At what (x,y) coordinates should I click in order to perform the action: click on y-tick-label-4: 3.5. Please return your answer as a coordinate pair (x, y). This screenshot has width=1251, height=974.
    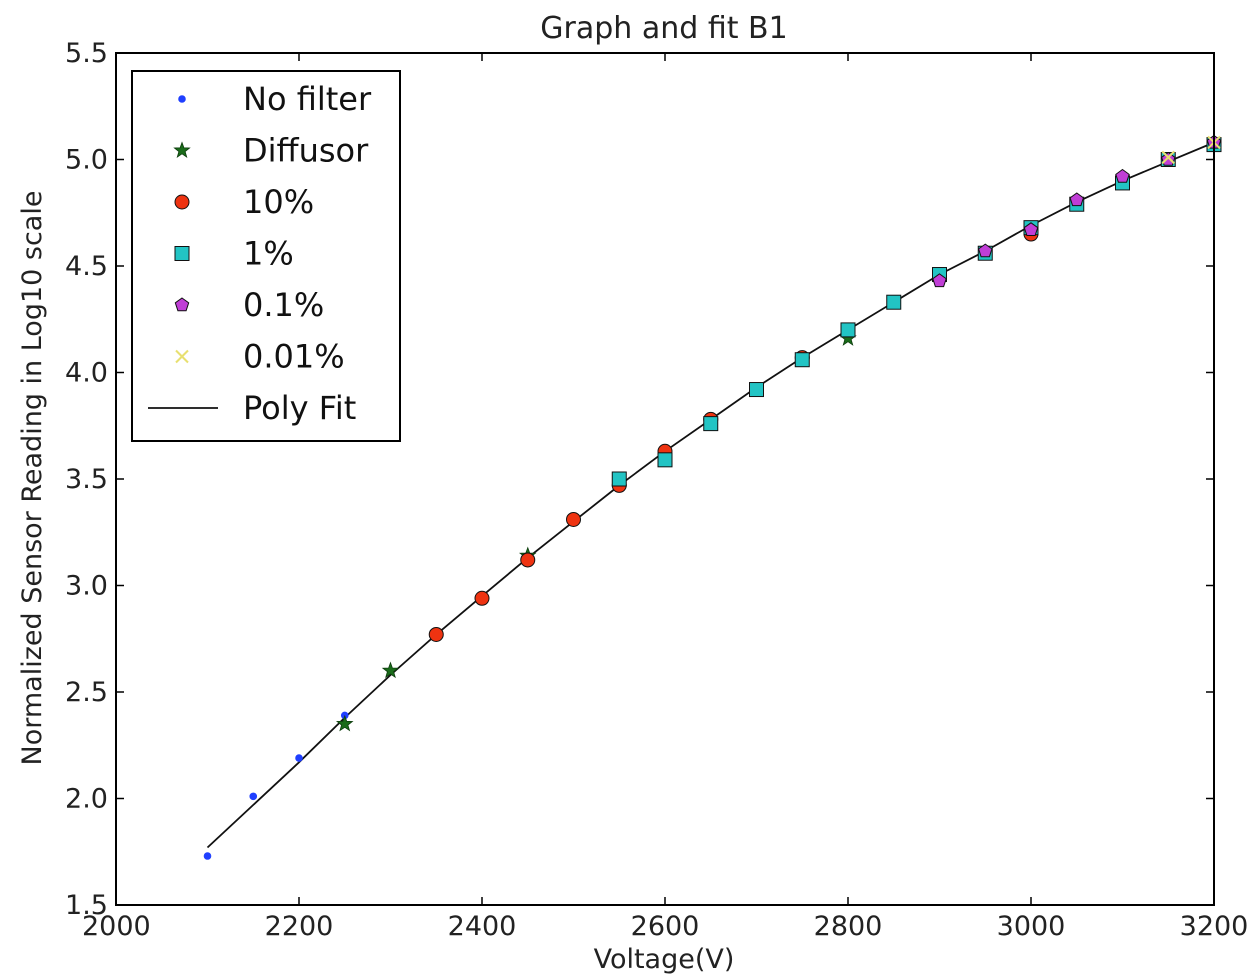
    Looking at the image, I should click on (86, 479).